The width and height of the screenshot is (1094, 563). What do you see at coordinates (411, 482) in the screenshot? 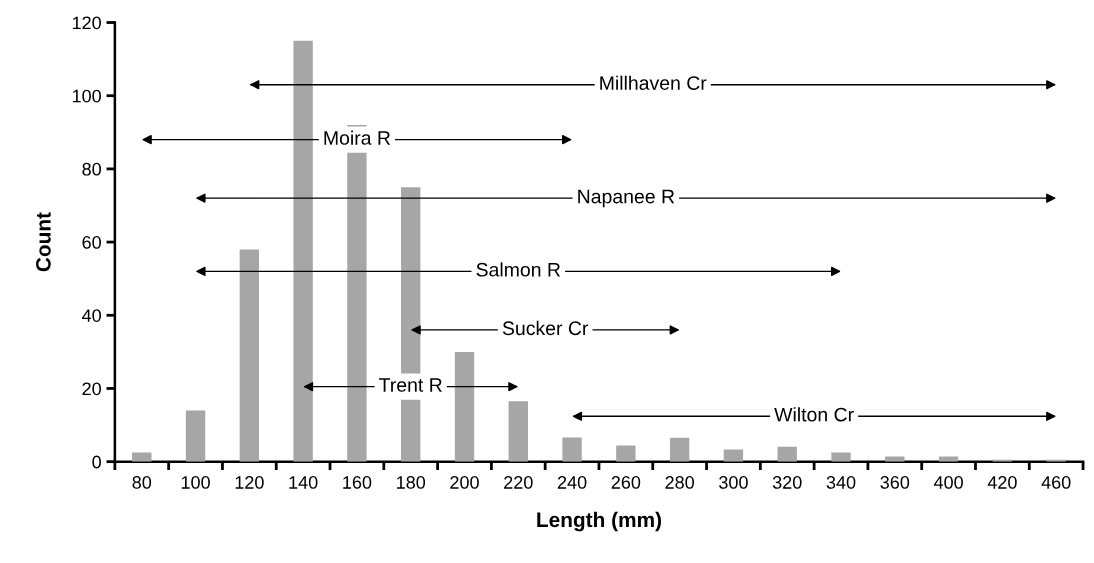
I see `x-tick-label: 180` at bounding box center [411, 482].